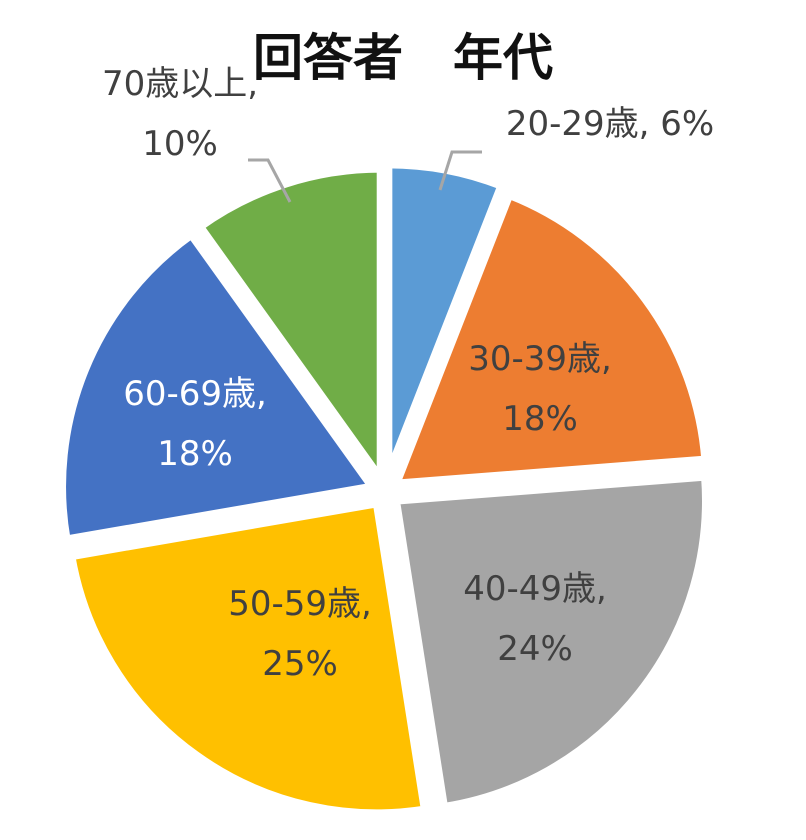 This screenshot has height=840, width=806. I want to click on data-label-60-69歳: 60-69歳, 18%, so click(195, 424).